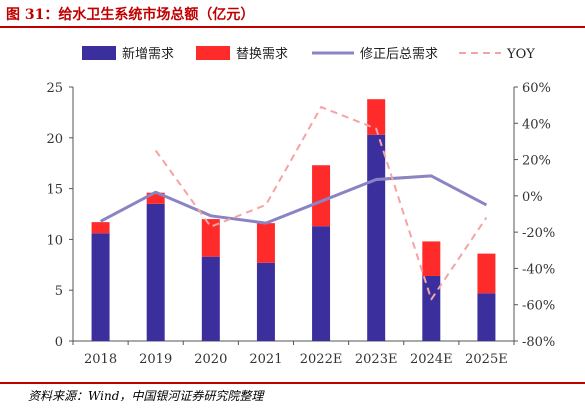 This screenshot has height=414, width=585. What do you see at coordinates (54, 88) in the screenshot?
I see `left-tick-label: 25` at bounding box center [54, 88].